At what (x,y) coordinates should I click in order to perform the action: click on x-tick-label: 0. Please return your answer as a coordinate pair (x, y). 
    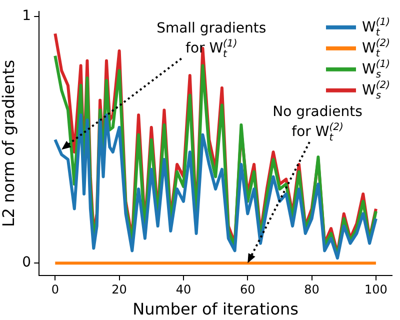
    Looking at the image, I should click on (55, 289).